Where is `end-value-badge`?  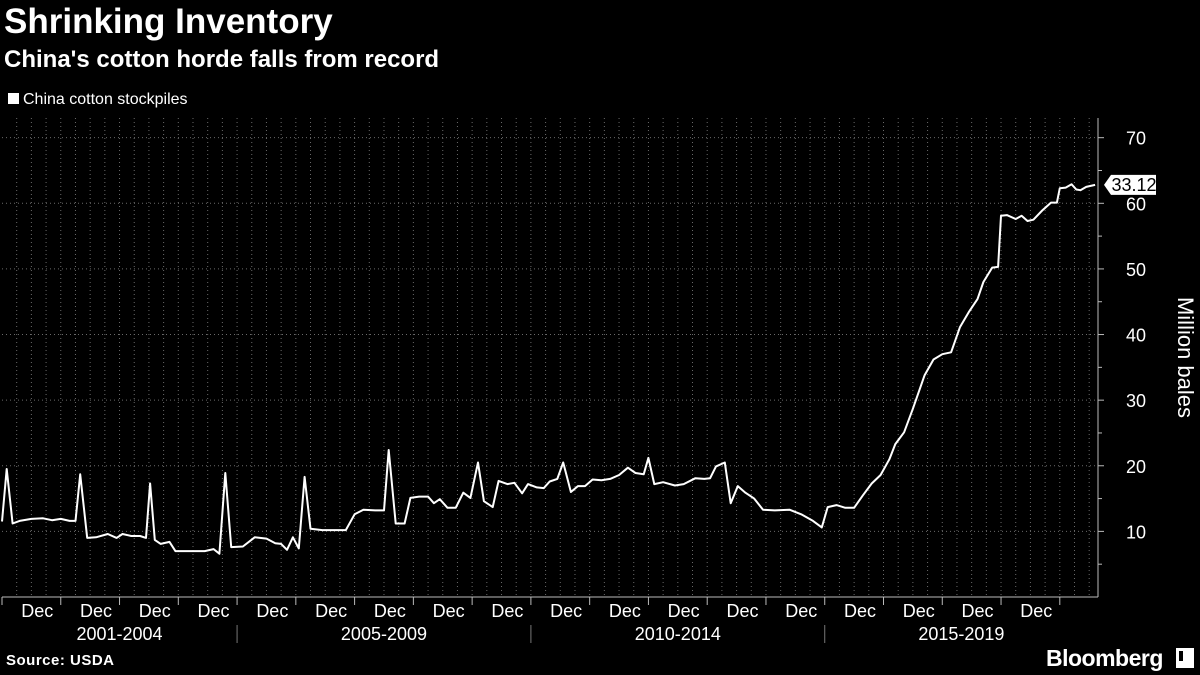 end-value-badge is located at coordinates (1130, 184).